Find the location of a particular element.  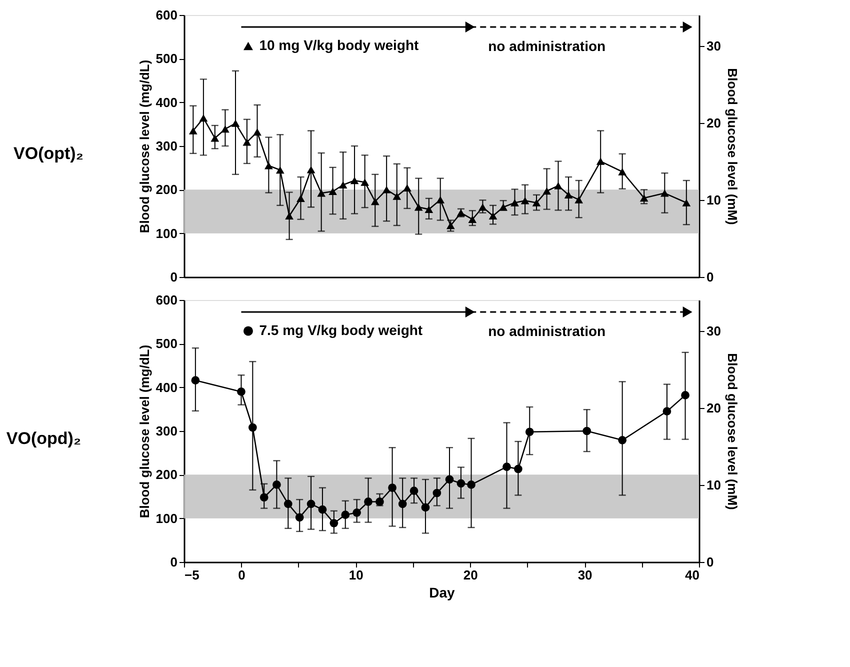

legend-label: 10 mg V/kg body weight is located at coordinates (339, 45).